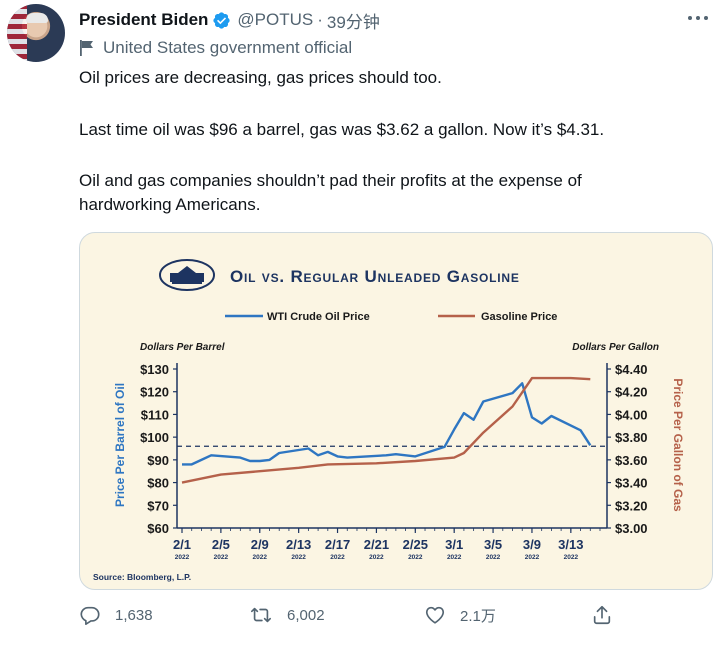 This screenshot has width=716, height=646. What do you see at coordinates (158, 483) in the screenshot?
I see `y-left-tick-label: $80` at bounding box center [158, 483].